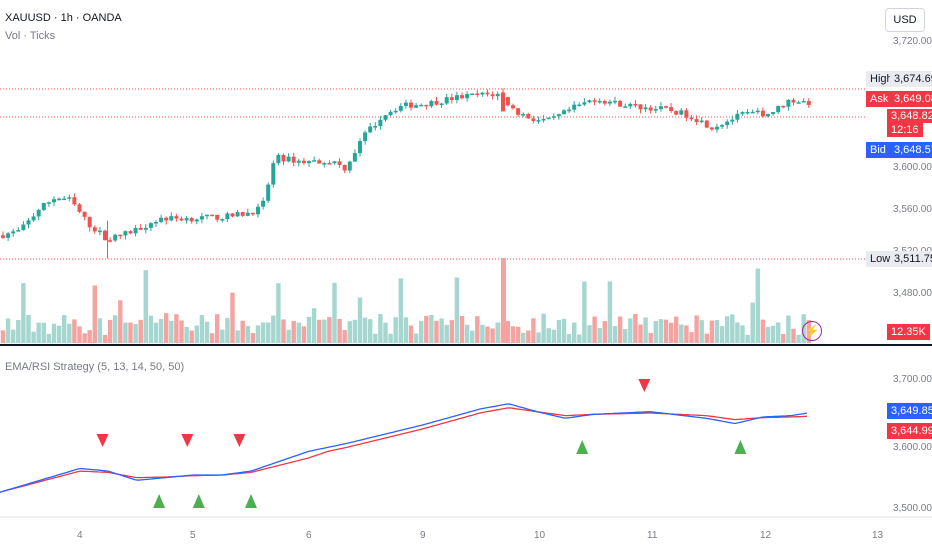  Describe the element at coordinates (912, 209) in the screenshot. I see `price-label: 3,560.000` at that location.